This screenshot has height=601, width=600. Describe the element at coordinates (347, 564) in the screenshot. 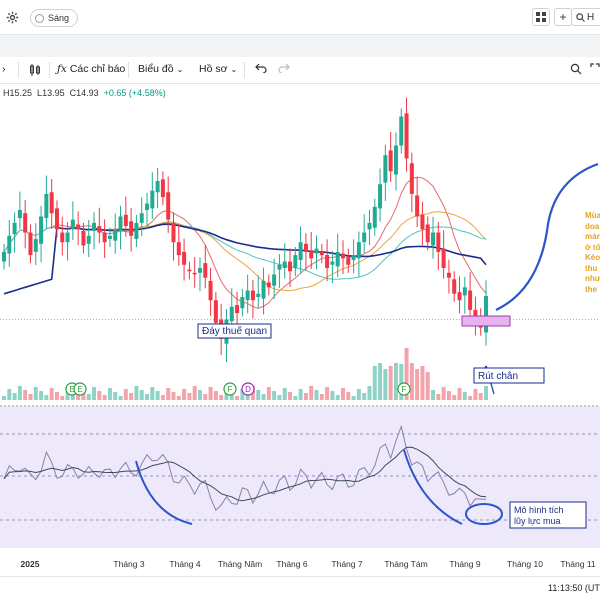

I see `x-tick-label: Tháng 7` at that location.